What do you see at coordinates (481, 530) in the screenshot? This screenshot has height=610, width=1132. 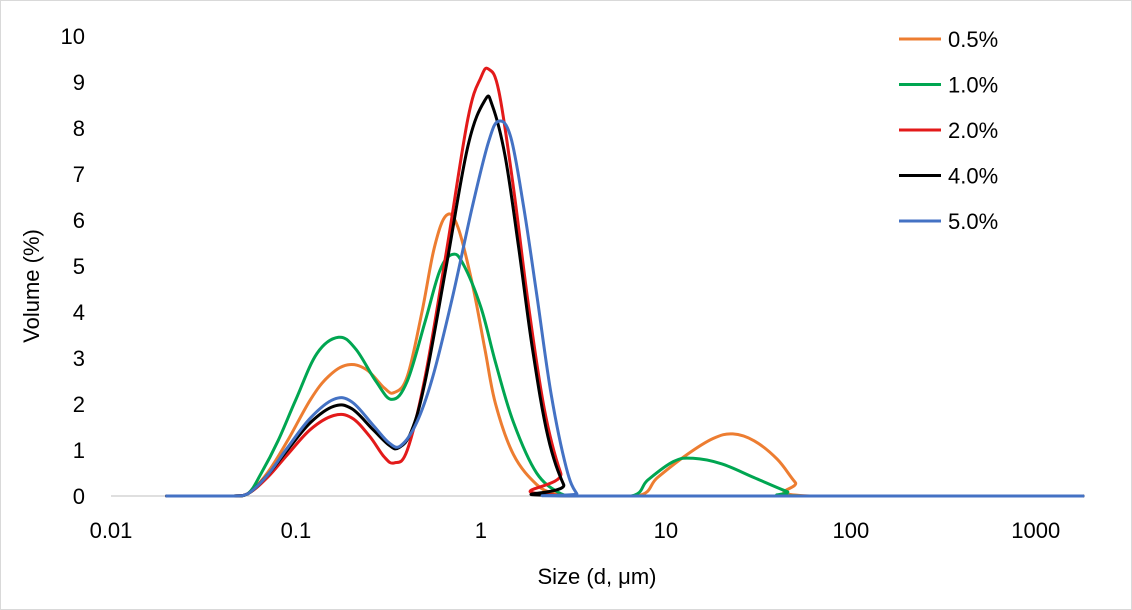 I see `x-tick-label: 1` at bounding box center [481, 530].